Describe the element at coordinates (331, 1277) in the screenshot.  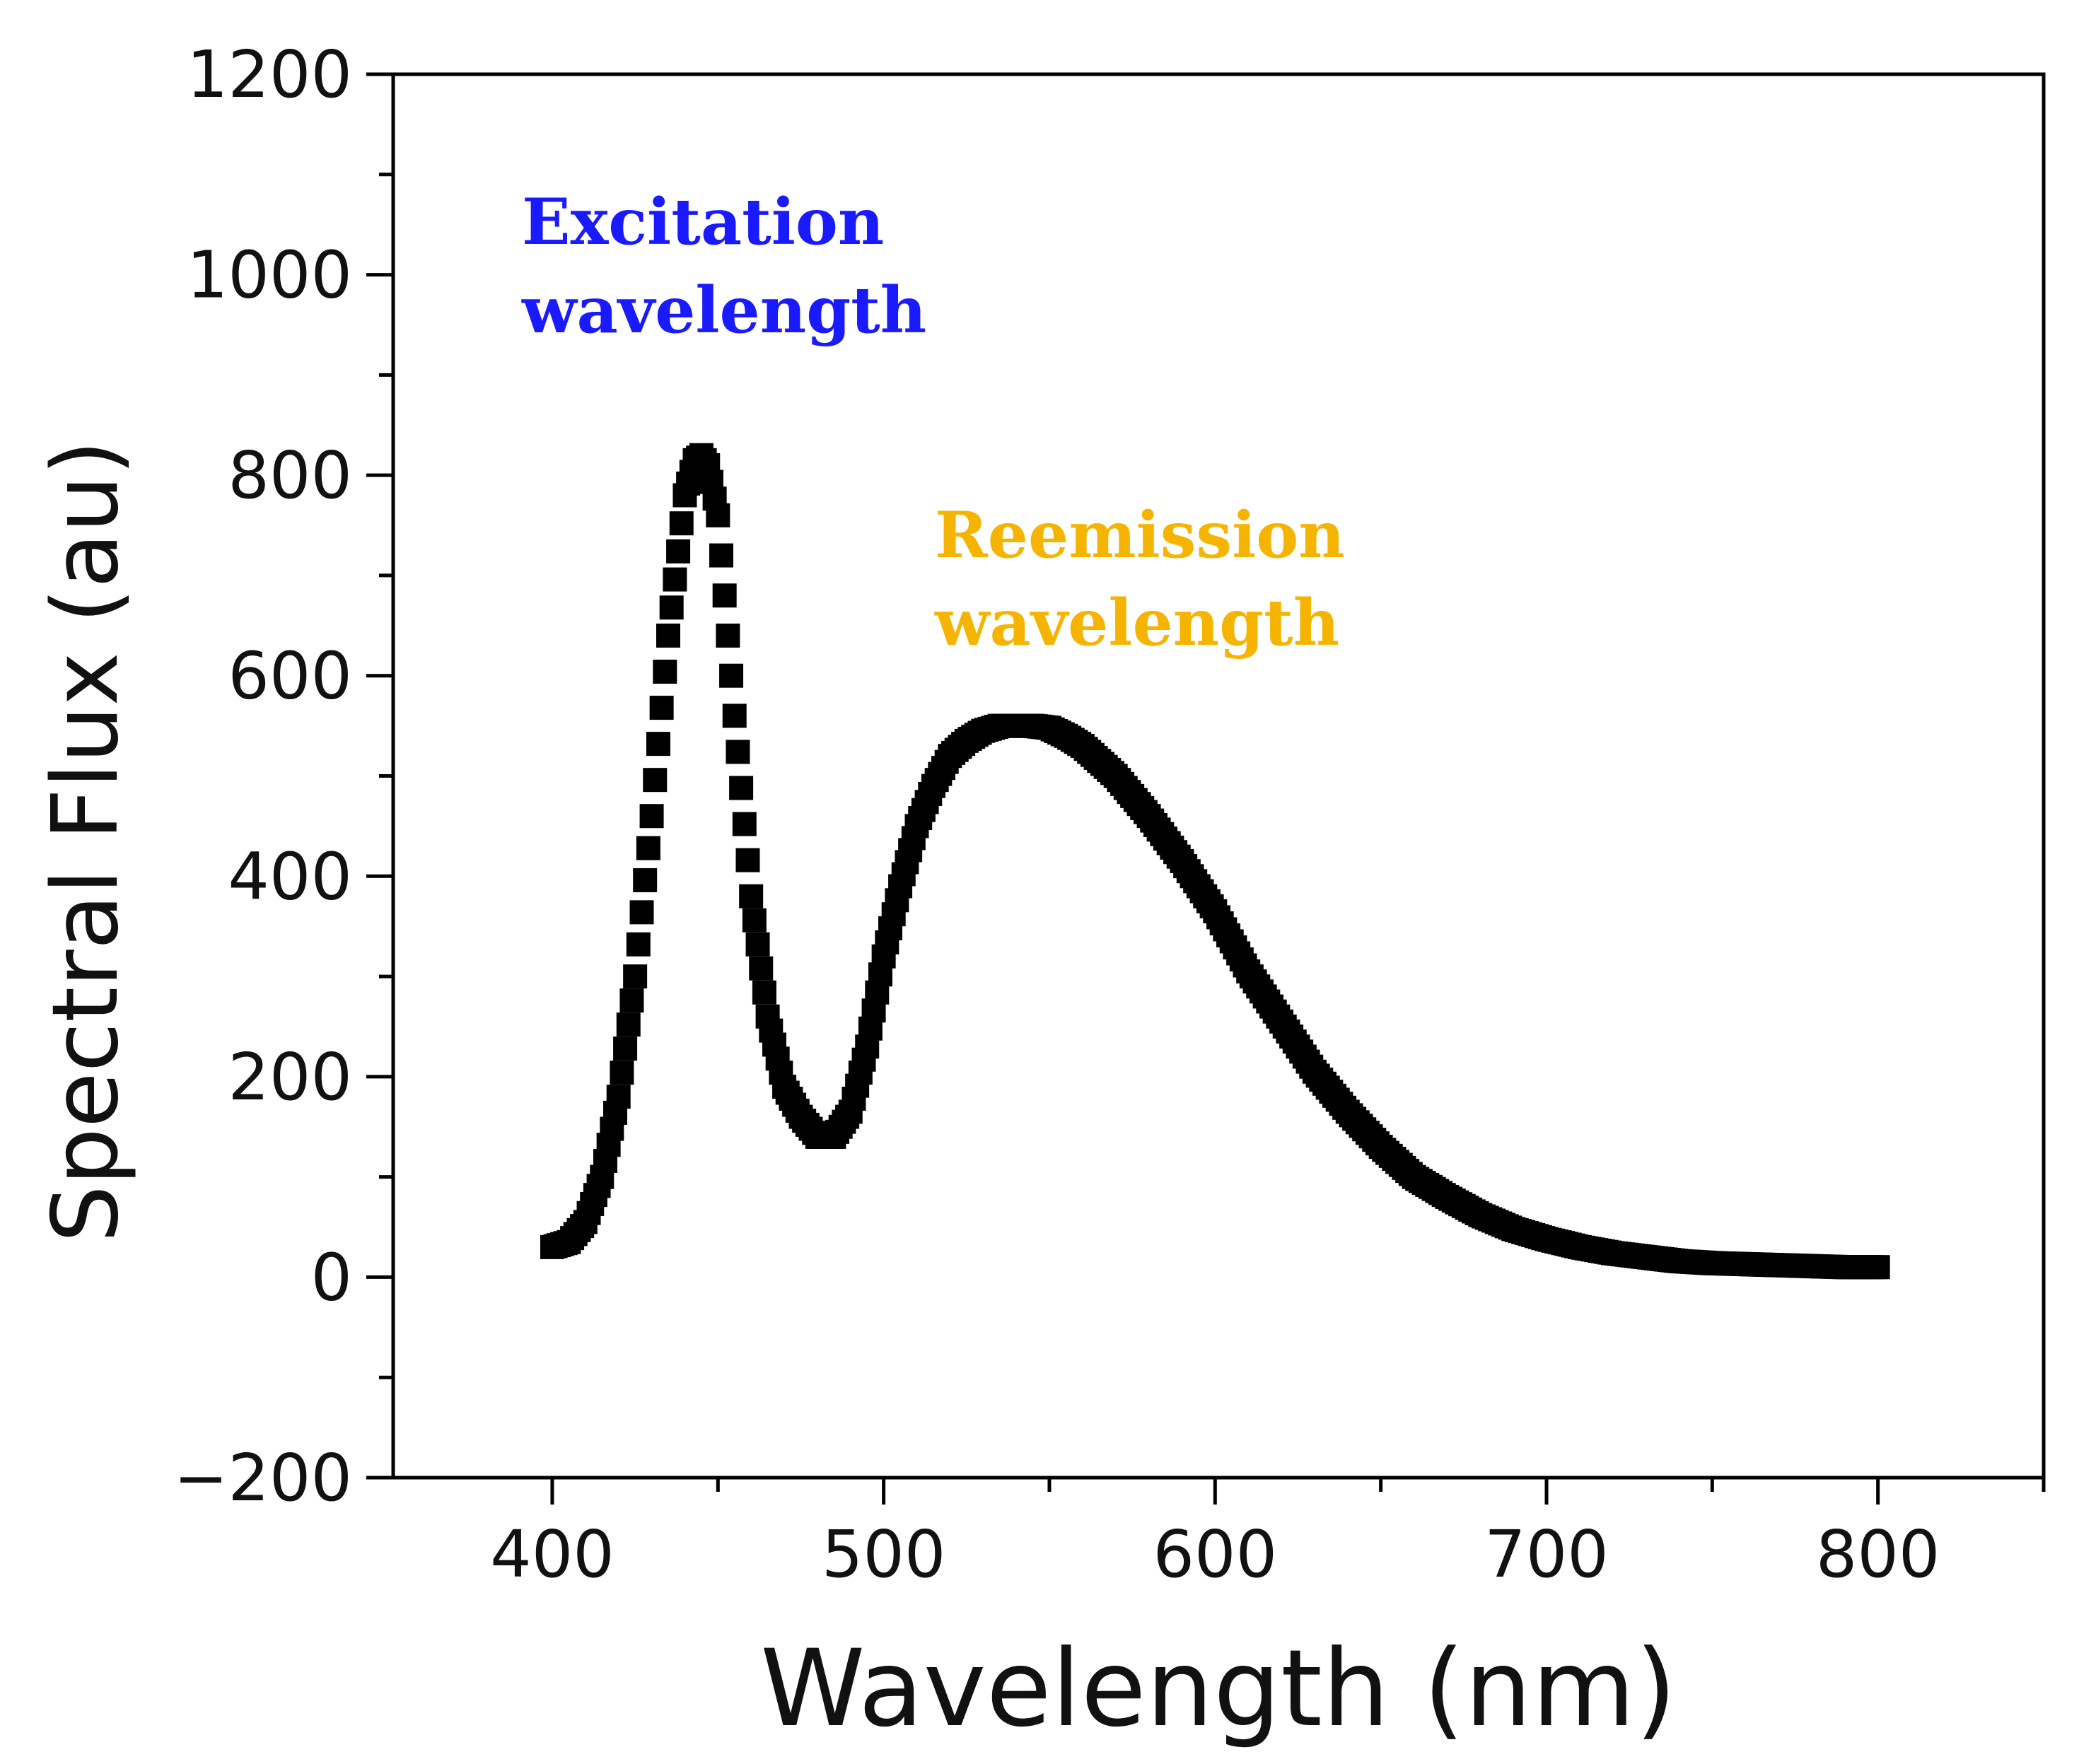
I see `y-tick-label: 0` at that location.